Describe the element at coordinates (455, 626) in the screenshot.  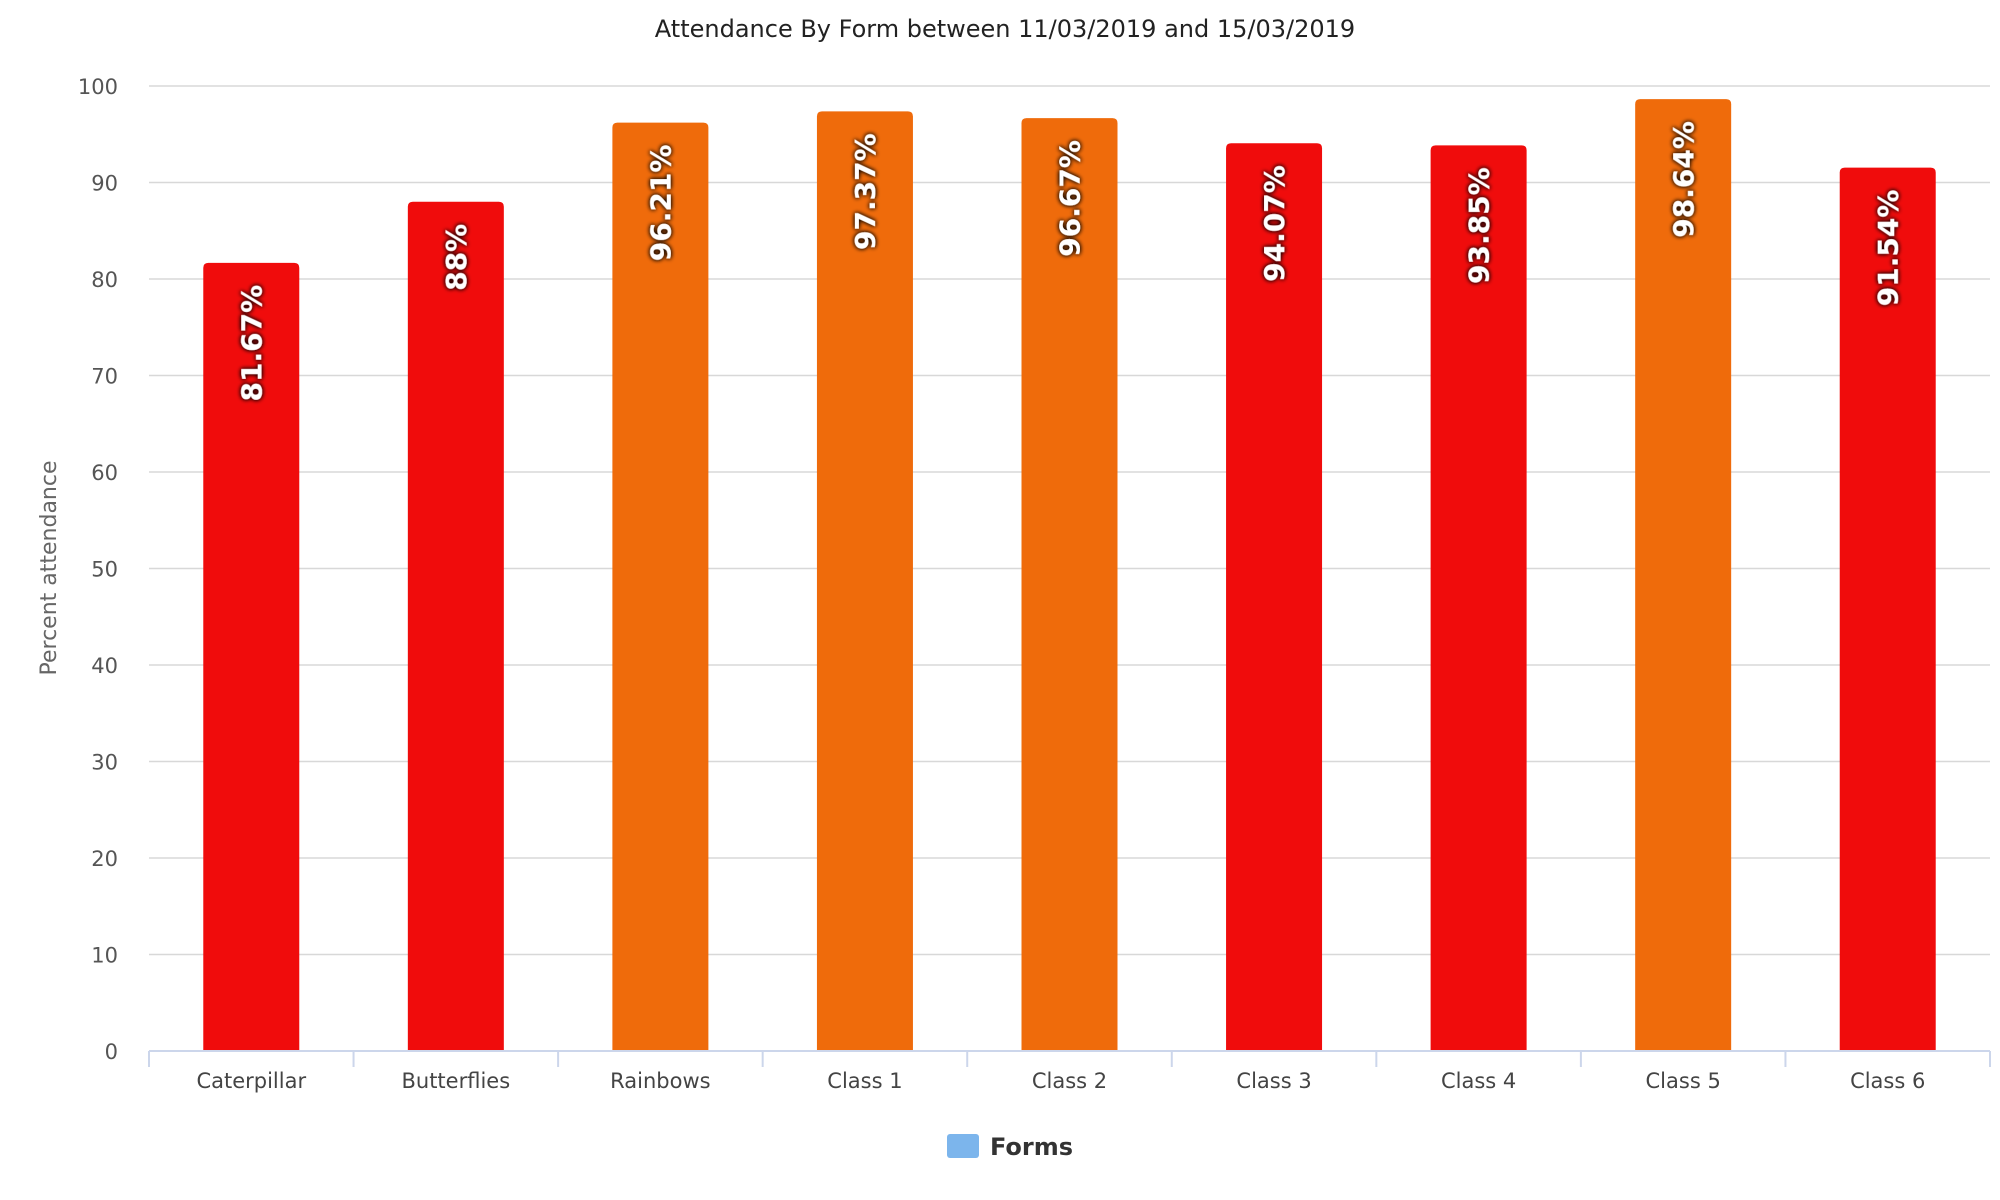
I see `bar-butterflies` at that location.